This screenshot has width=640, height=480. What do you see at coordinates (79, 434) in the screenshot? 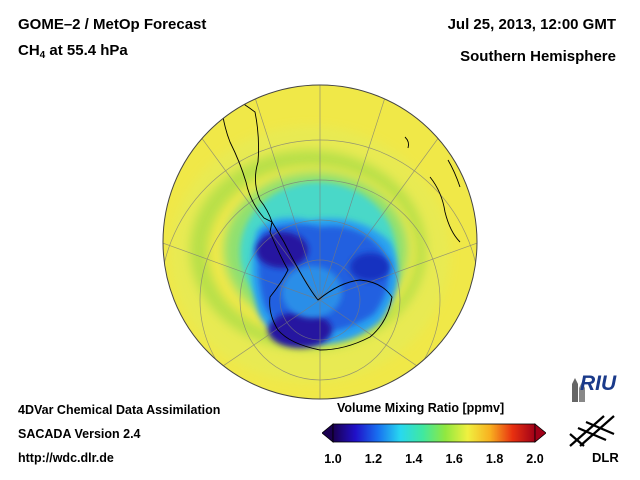
I see `footer-line-2: SACADA Version 2.4` at bounding box center [79, 434].